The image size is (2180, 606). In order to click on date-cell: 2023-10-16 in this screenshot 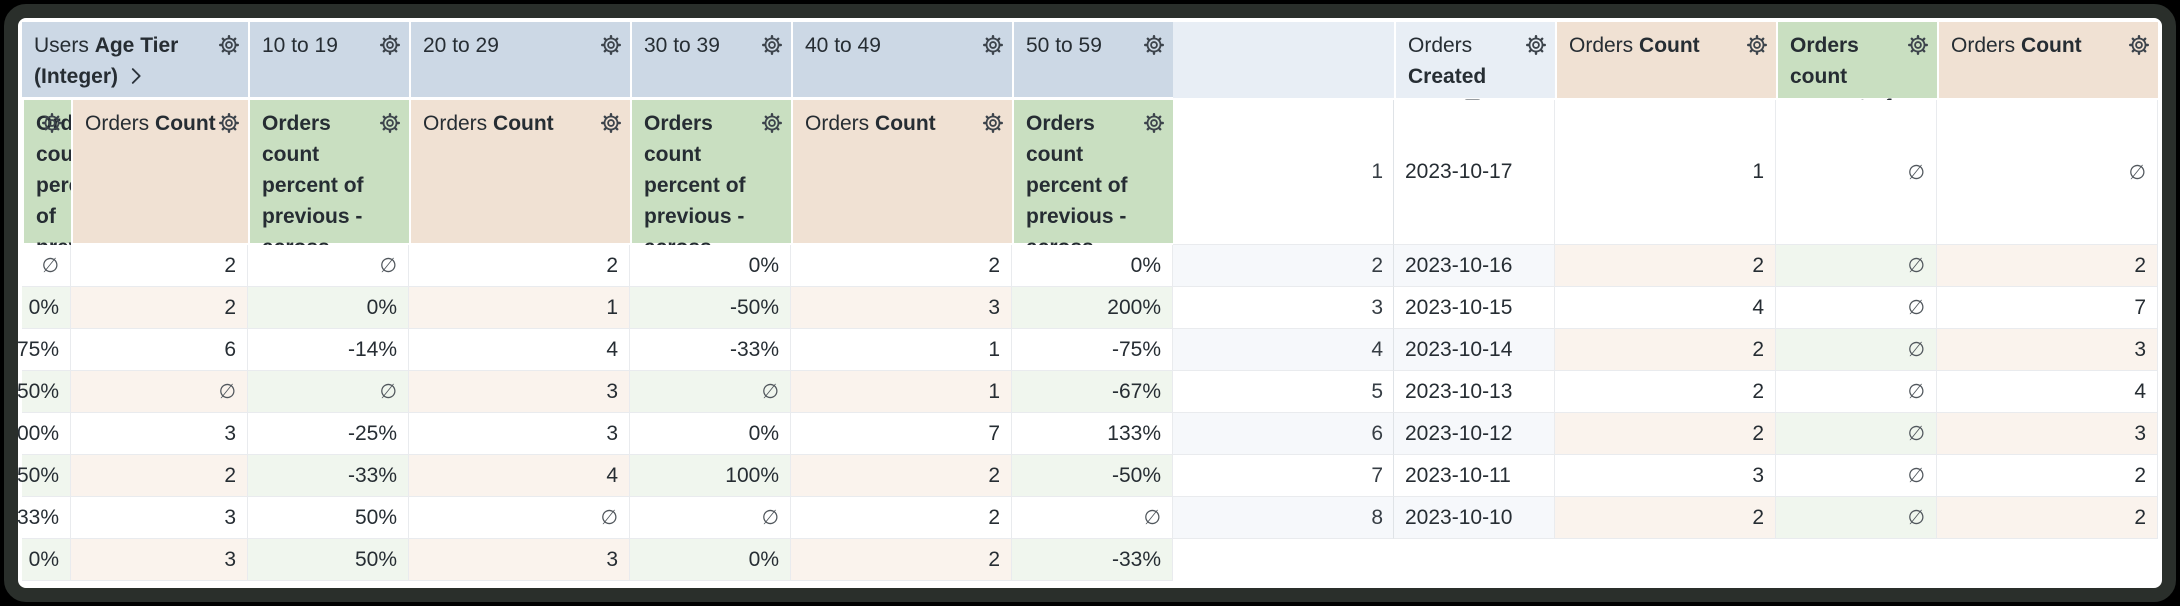, I will do `click(1474, 266)`.